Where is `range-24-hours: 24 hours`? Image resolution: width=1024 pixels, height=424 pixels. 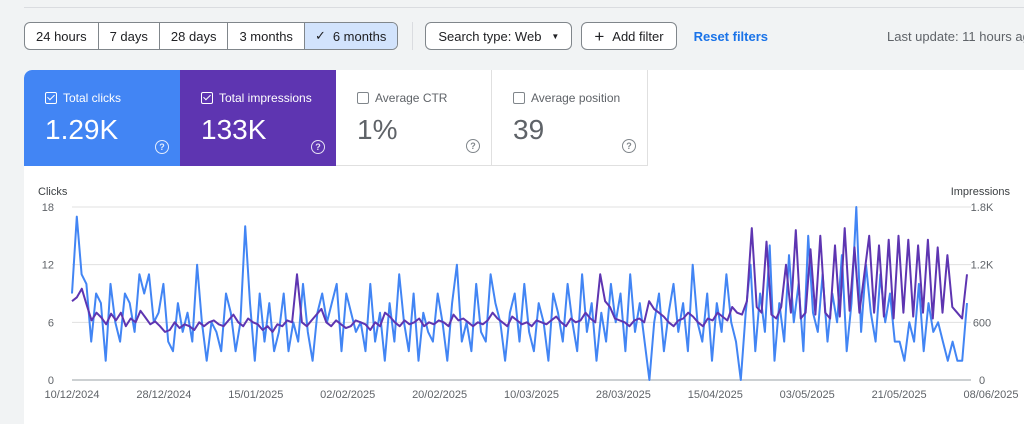 range-24-hours: 24 hours is located at coordinates (62, 36).